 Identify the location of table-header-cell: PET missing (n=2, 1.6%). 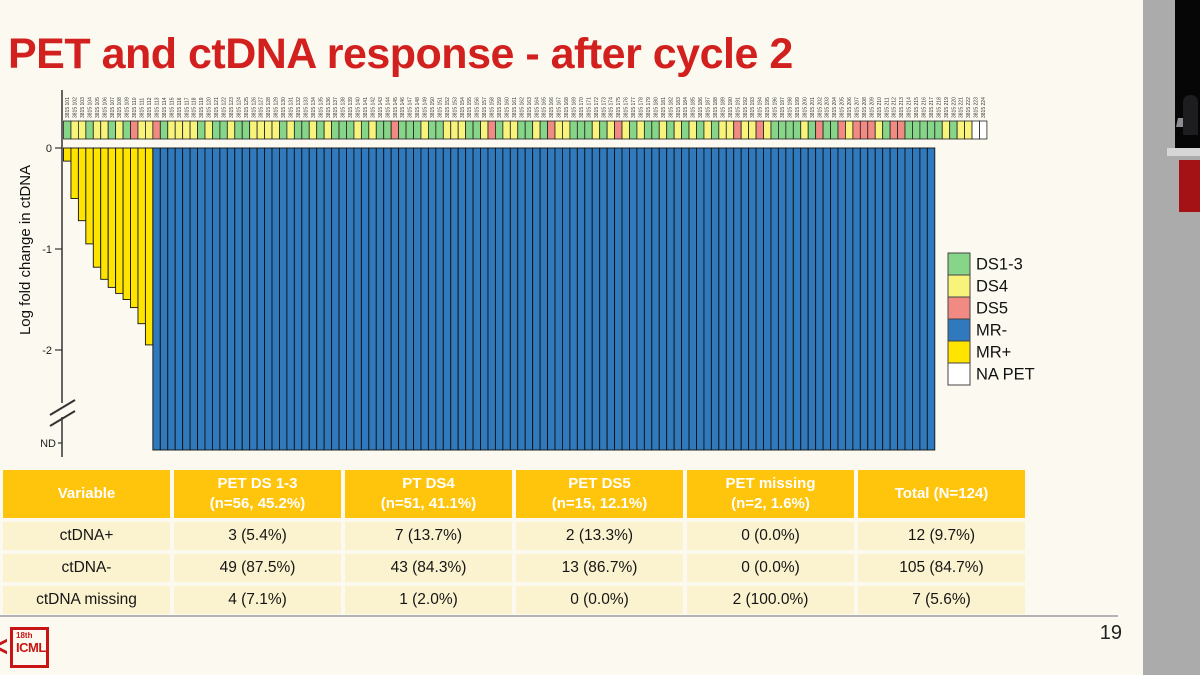
(770, 494).